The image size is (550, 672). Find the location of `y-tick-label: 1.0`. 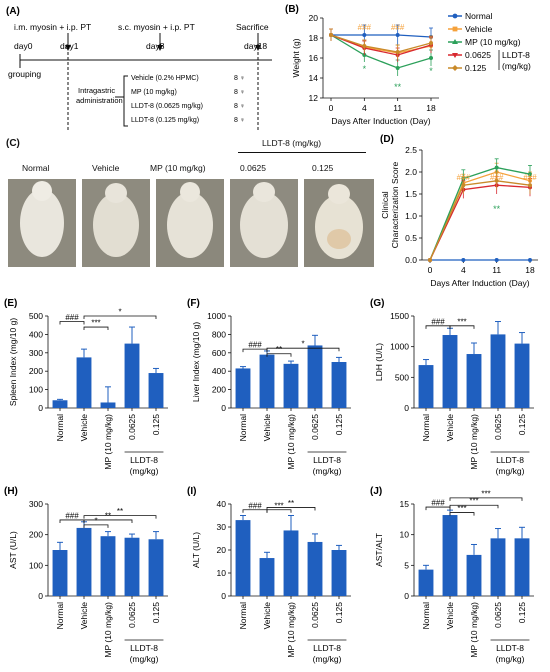

y-tick-label: 1.0 is located at coordinates (411, 216).